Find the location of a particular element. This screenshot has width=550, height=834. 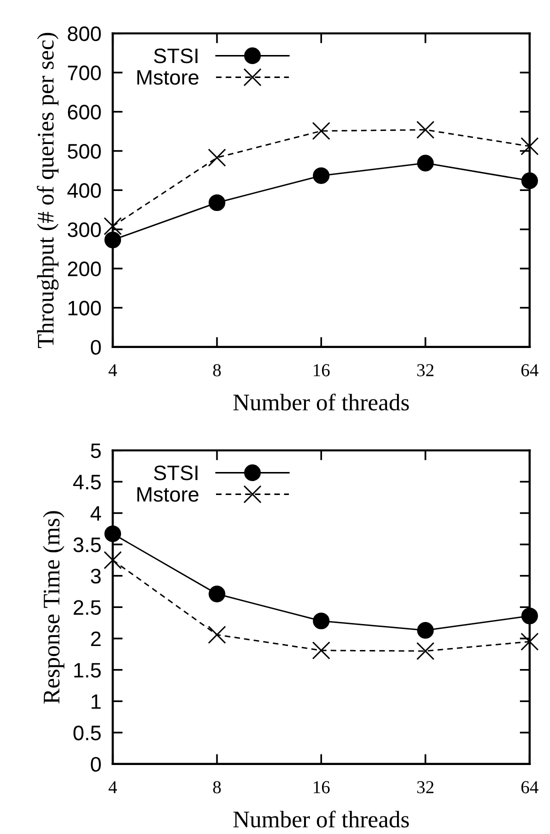

y-tick-label: 0.5 is located at coordinates (87, 733).